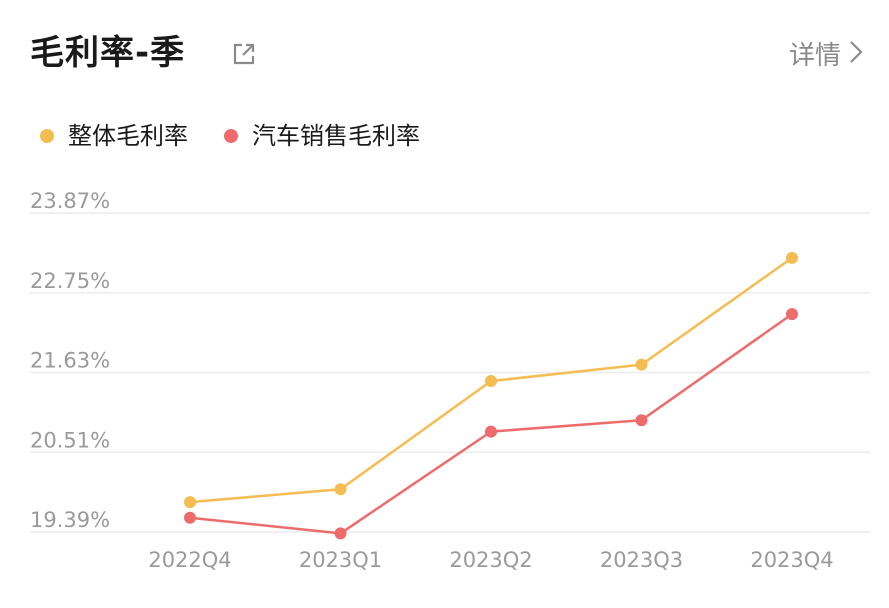 This screenshot has width=889, height=608. Describe the element at coordinates (814, 56) in the screenshot. I see `detail-label: 详情` at that location.